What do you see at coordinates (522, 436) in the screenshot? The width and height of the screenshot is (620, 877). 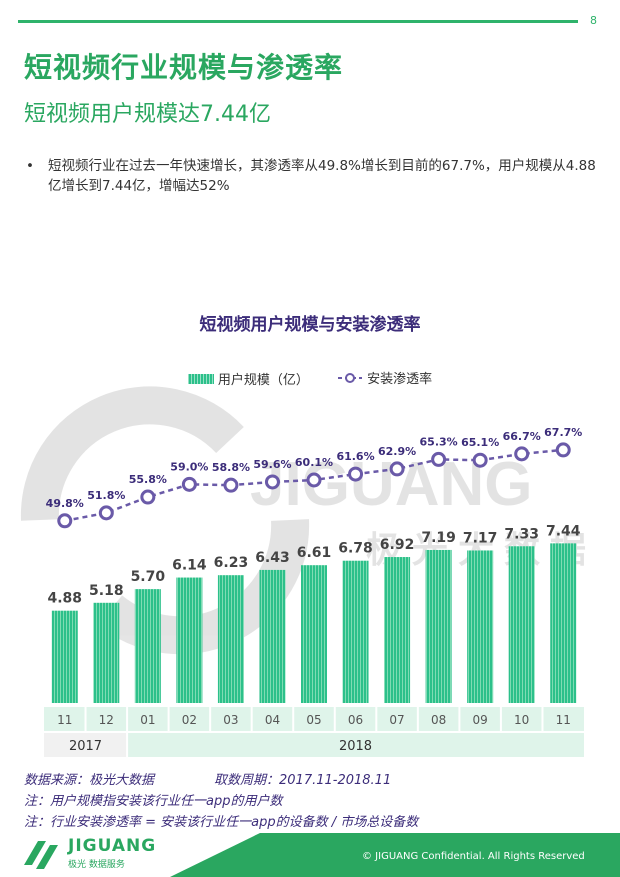 I see `line-value-label: 66.7%` at bounding box center [522, 436].